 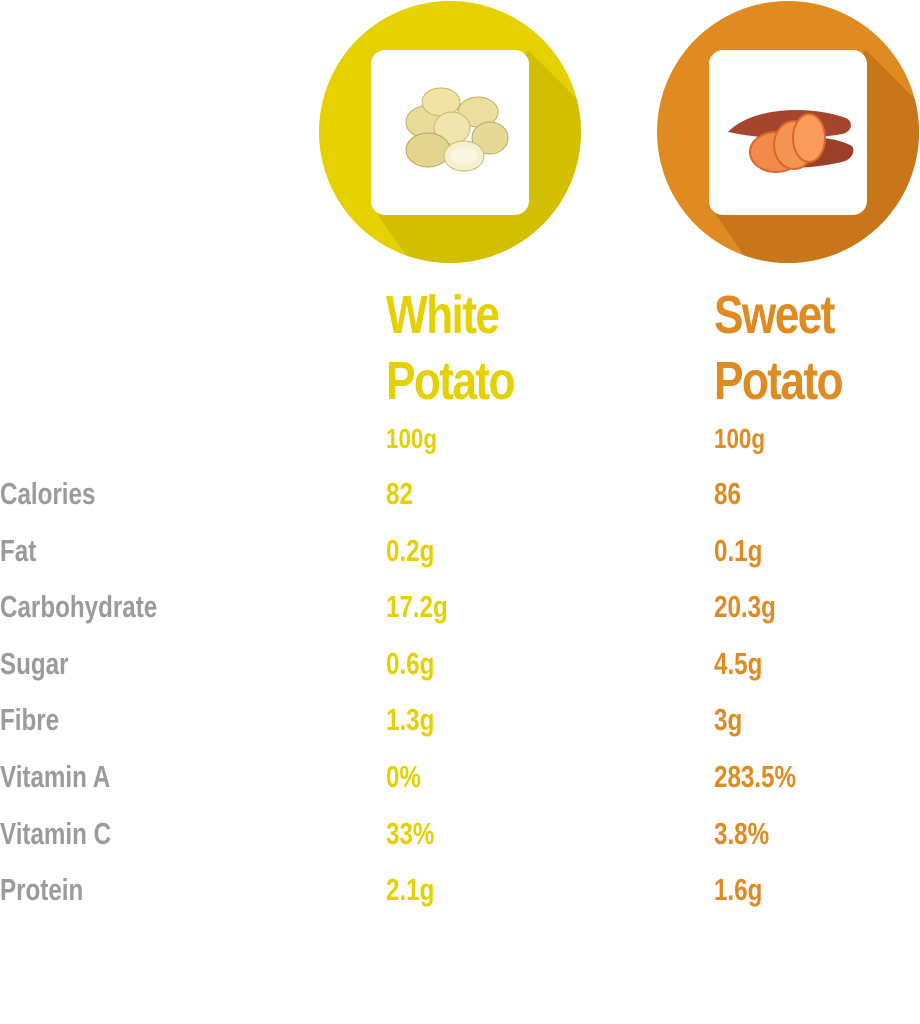 I want to click on table-row: Sugar 0.6g 4.5g, so click(x=460, y=672).